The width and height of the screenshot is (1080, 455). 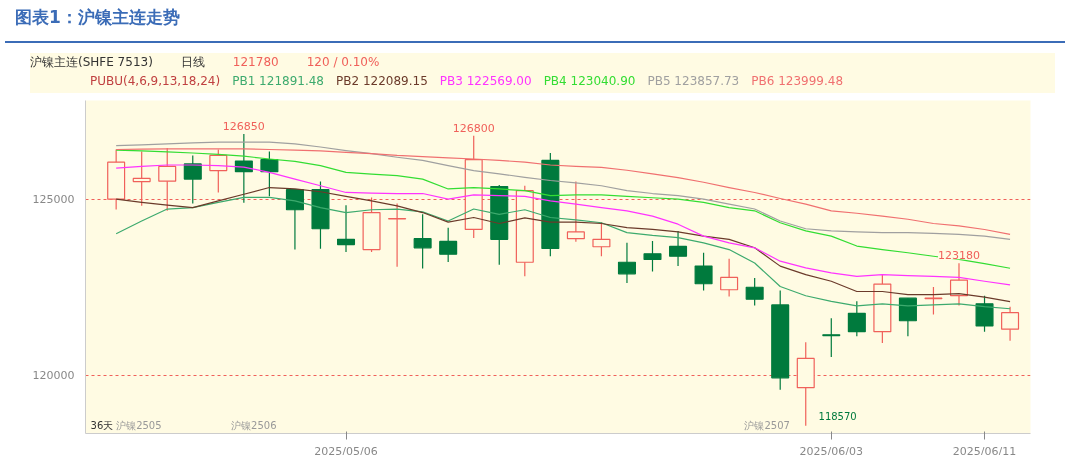 What do you see at coordinates (485, 81) in the screenshot?
I see `text: PB3 122569.00` at bounding box center [485, 81].